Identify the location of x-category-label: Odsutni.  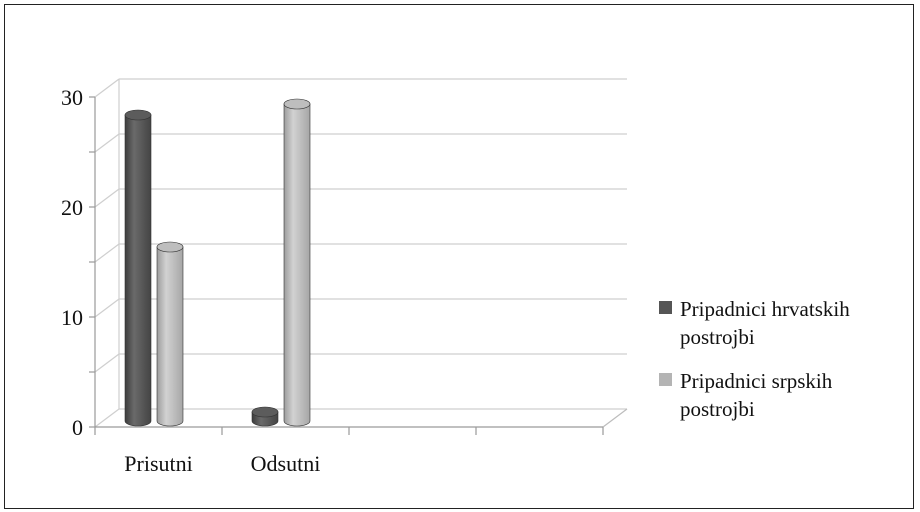
(286, 463).